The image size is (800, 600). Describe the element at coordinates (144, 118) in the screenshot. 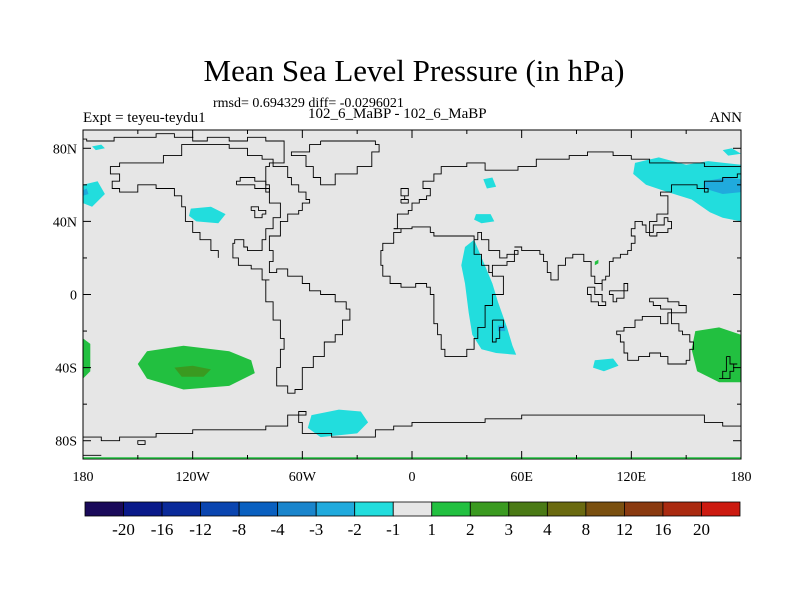

I see `experiment-label: Expt = teyeu-teydu1` at that location.